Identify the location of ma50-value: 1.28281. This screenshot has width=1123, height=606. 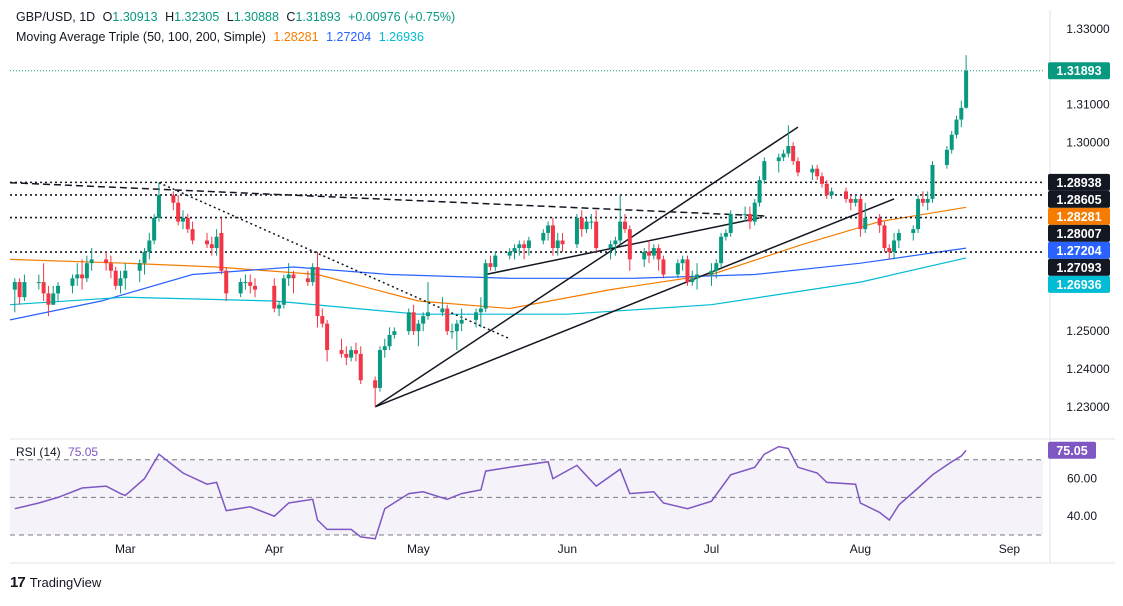
(296, 37).